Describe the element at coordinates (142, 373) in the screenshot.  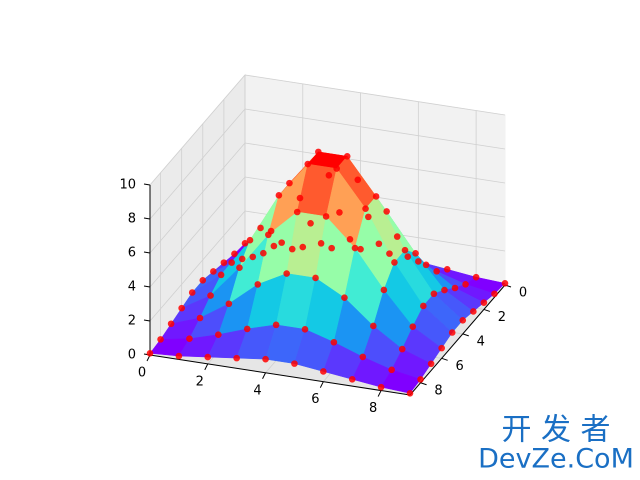
I see `x-tick-label: 0` at that location.